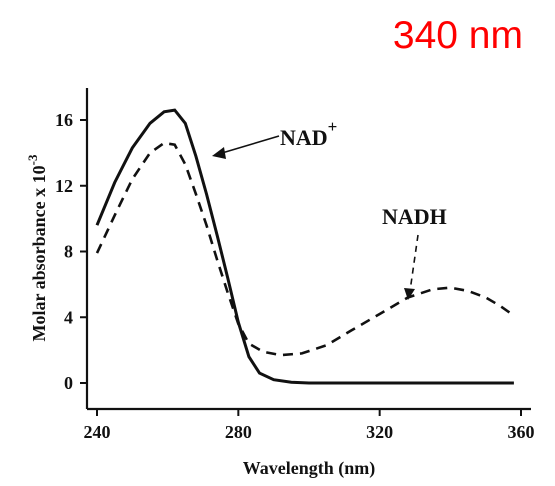  I want to click on y-tick-label-8: 8, so click(68, 252).